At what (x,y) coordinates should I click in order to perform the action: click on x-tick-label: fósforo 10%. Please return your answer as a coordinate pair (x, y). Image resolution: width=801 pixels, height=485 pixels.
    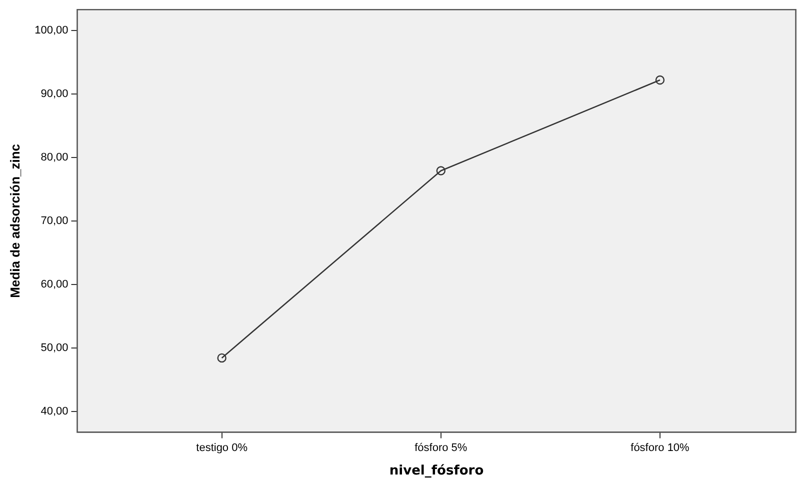
    Looking at the image, I should click on (660, 448).